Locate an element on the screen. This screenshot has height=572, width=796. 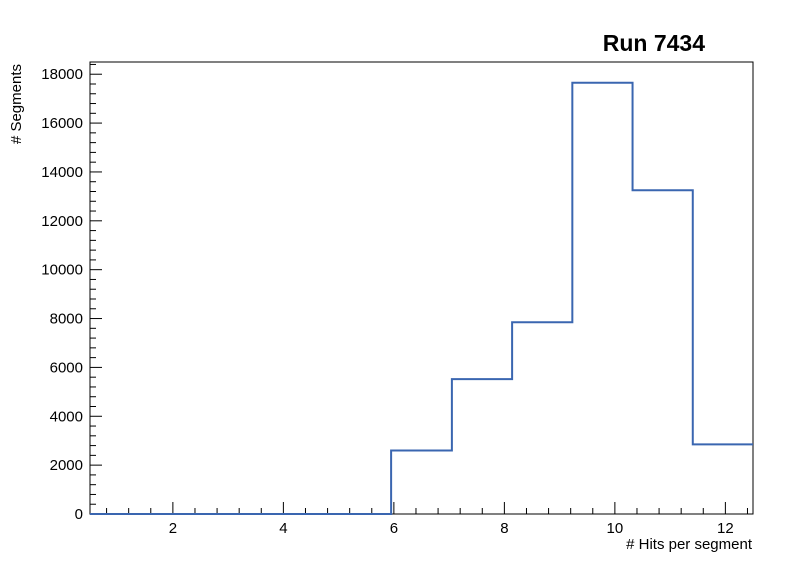
y-tick-label: 10000 is located at coordinates (62, 270).